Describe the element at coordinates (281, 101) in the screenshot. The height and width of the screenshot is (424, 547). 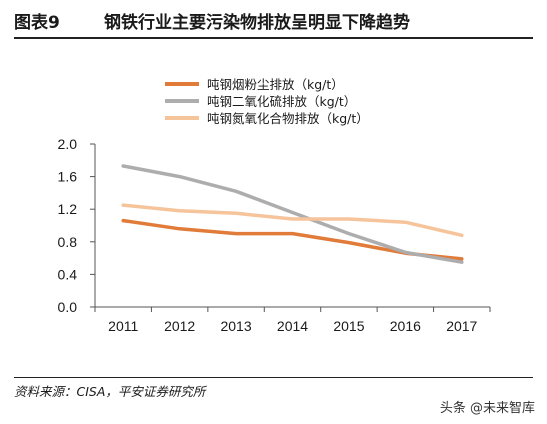
I see `legend-label-2: 吨钢二氧化硫排放（kg/t）` at that location.